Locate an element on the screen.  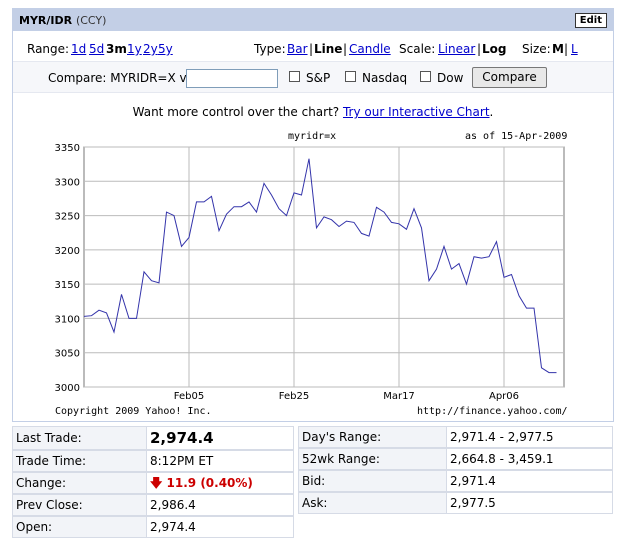
ask-value: 2,977.5 is located at coordinates (529, 503).